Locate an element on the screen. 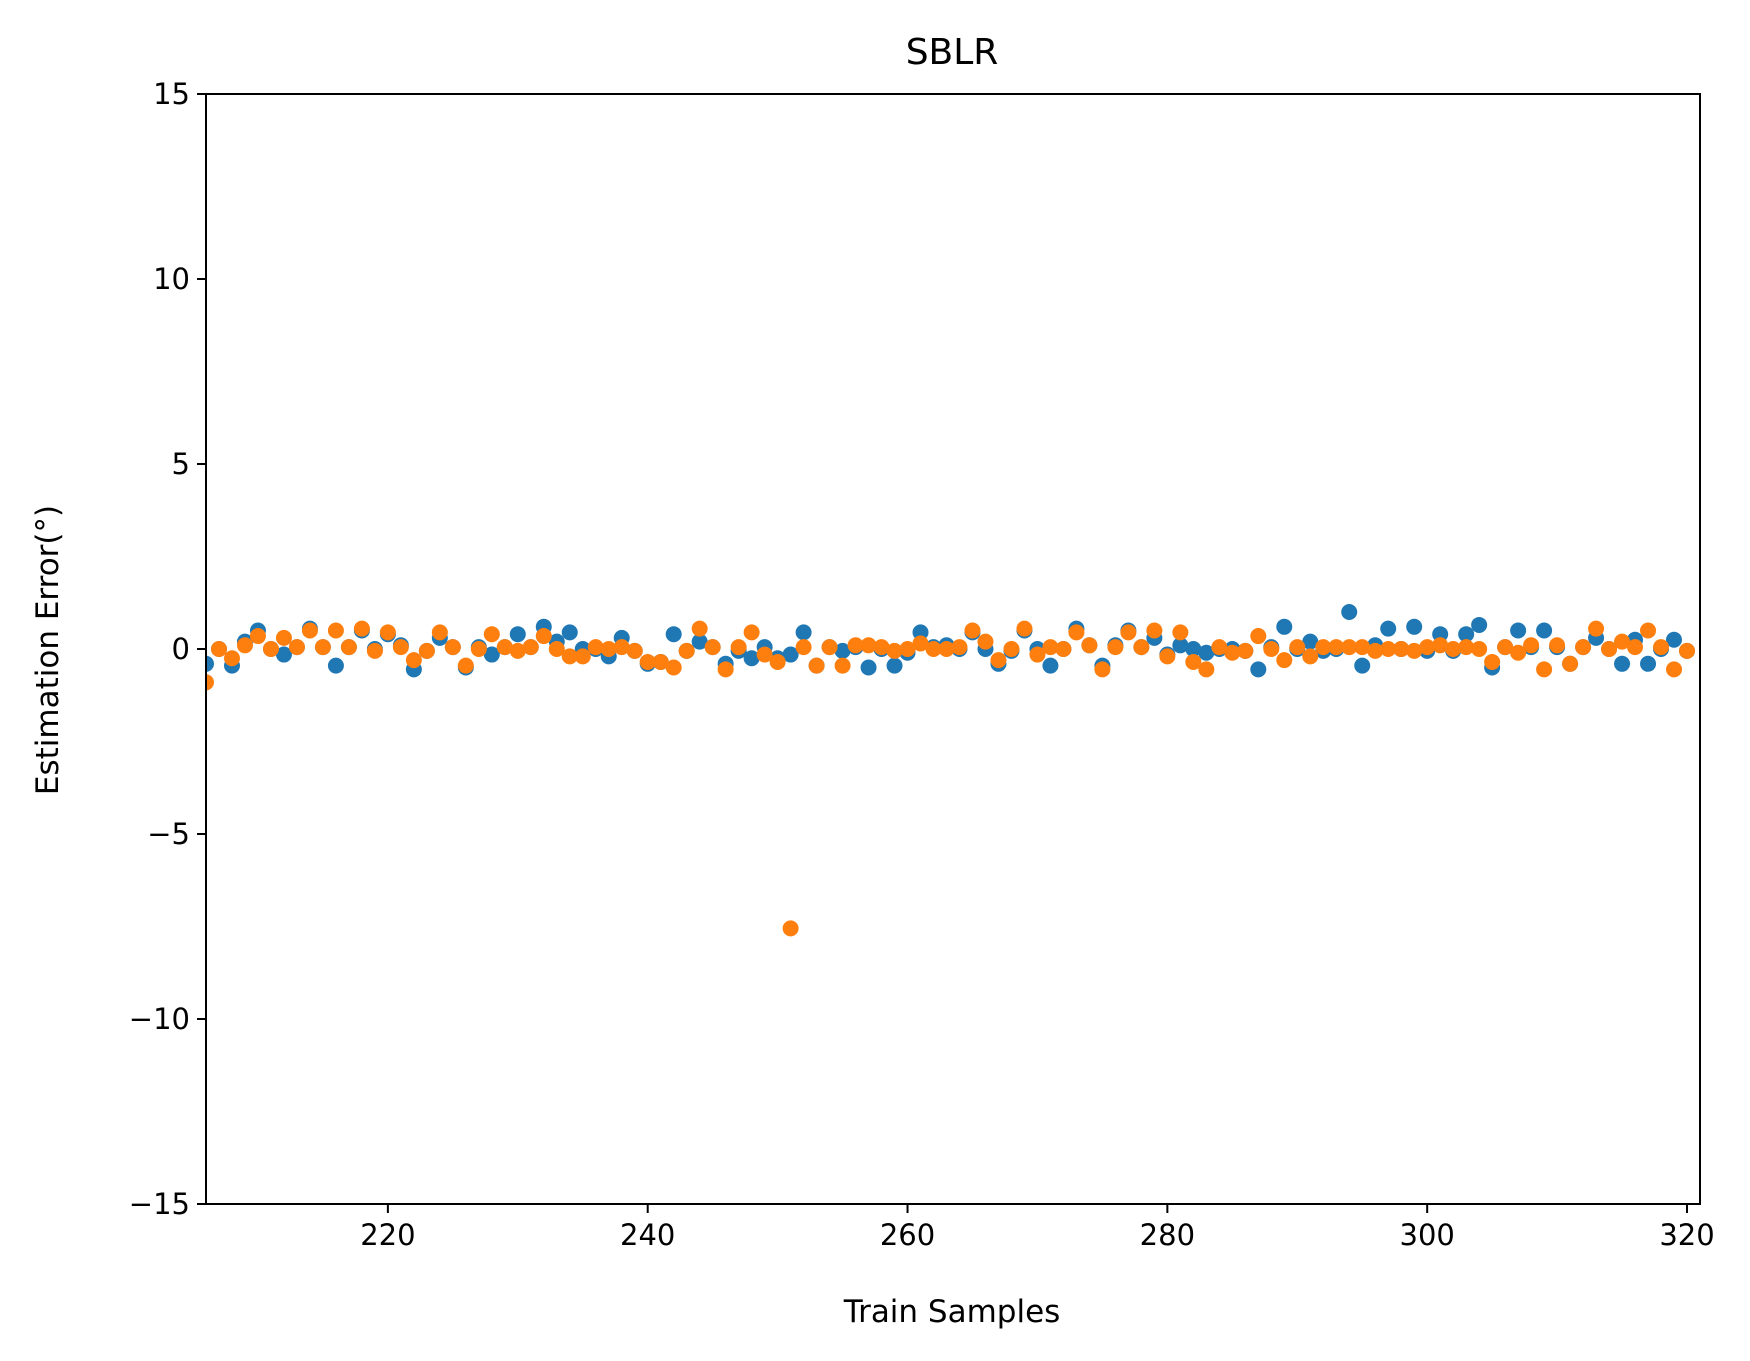 The height and width of the screenshot is (1361, 1750). y-tick-label: 0 is located at coordinates (181, 649).